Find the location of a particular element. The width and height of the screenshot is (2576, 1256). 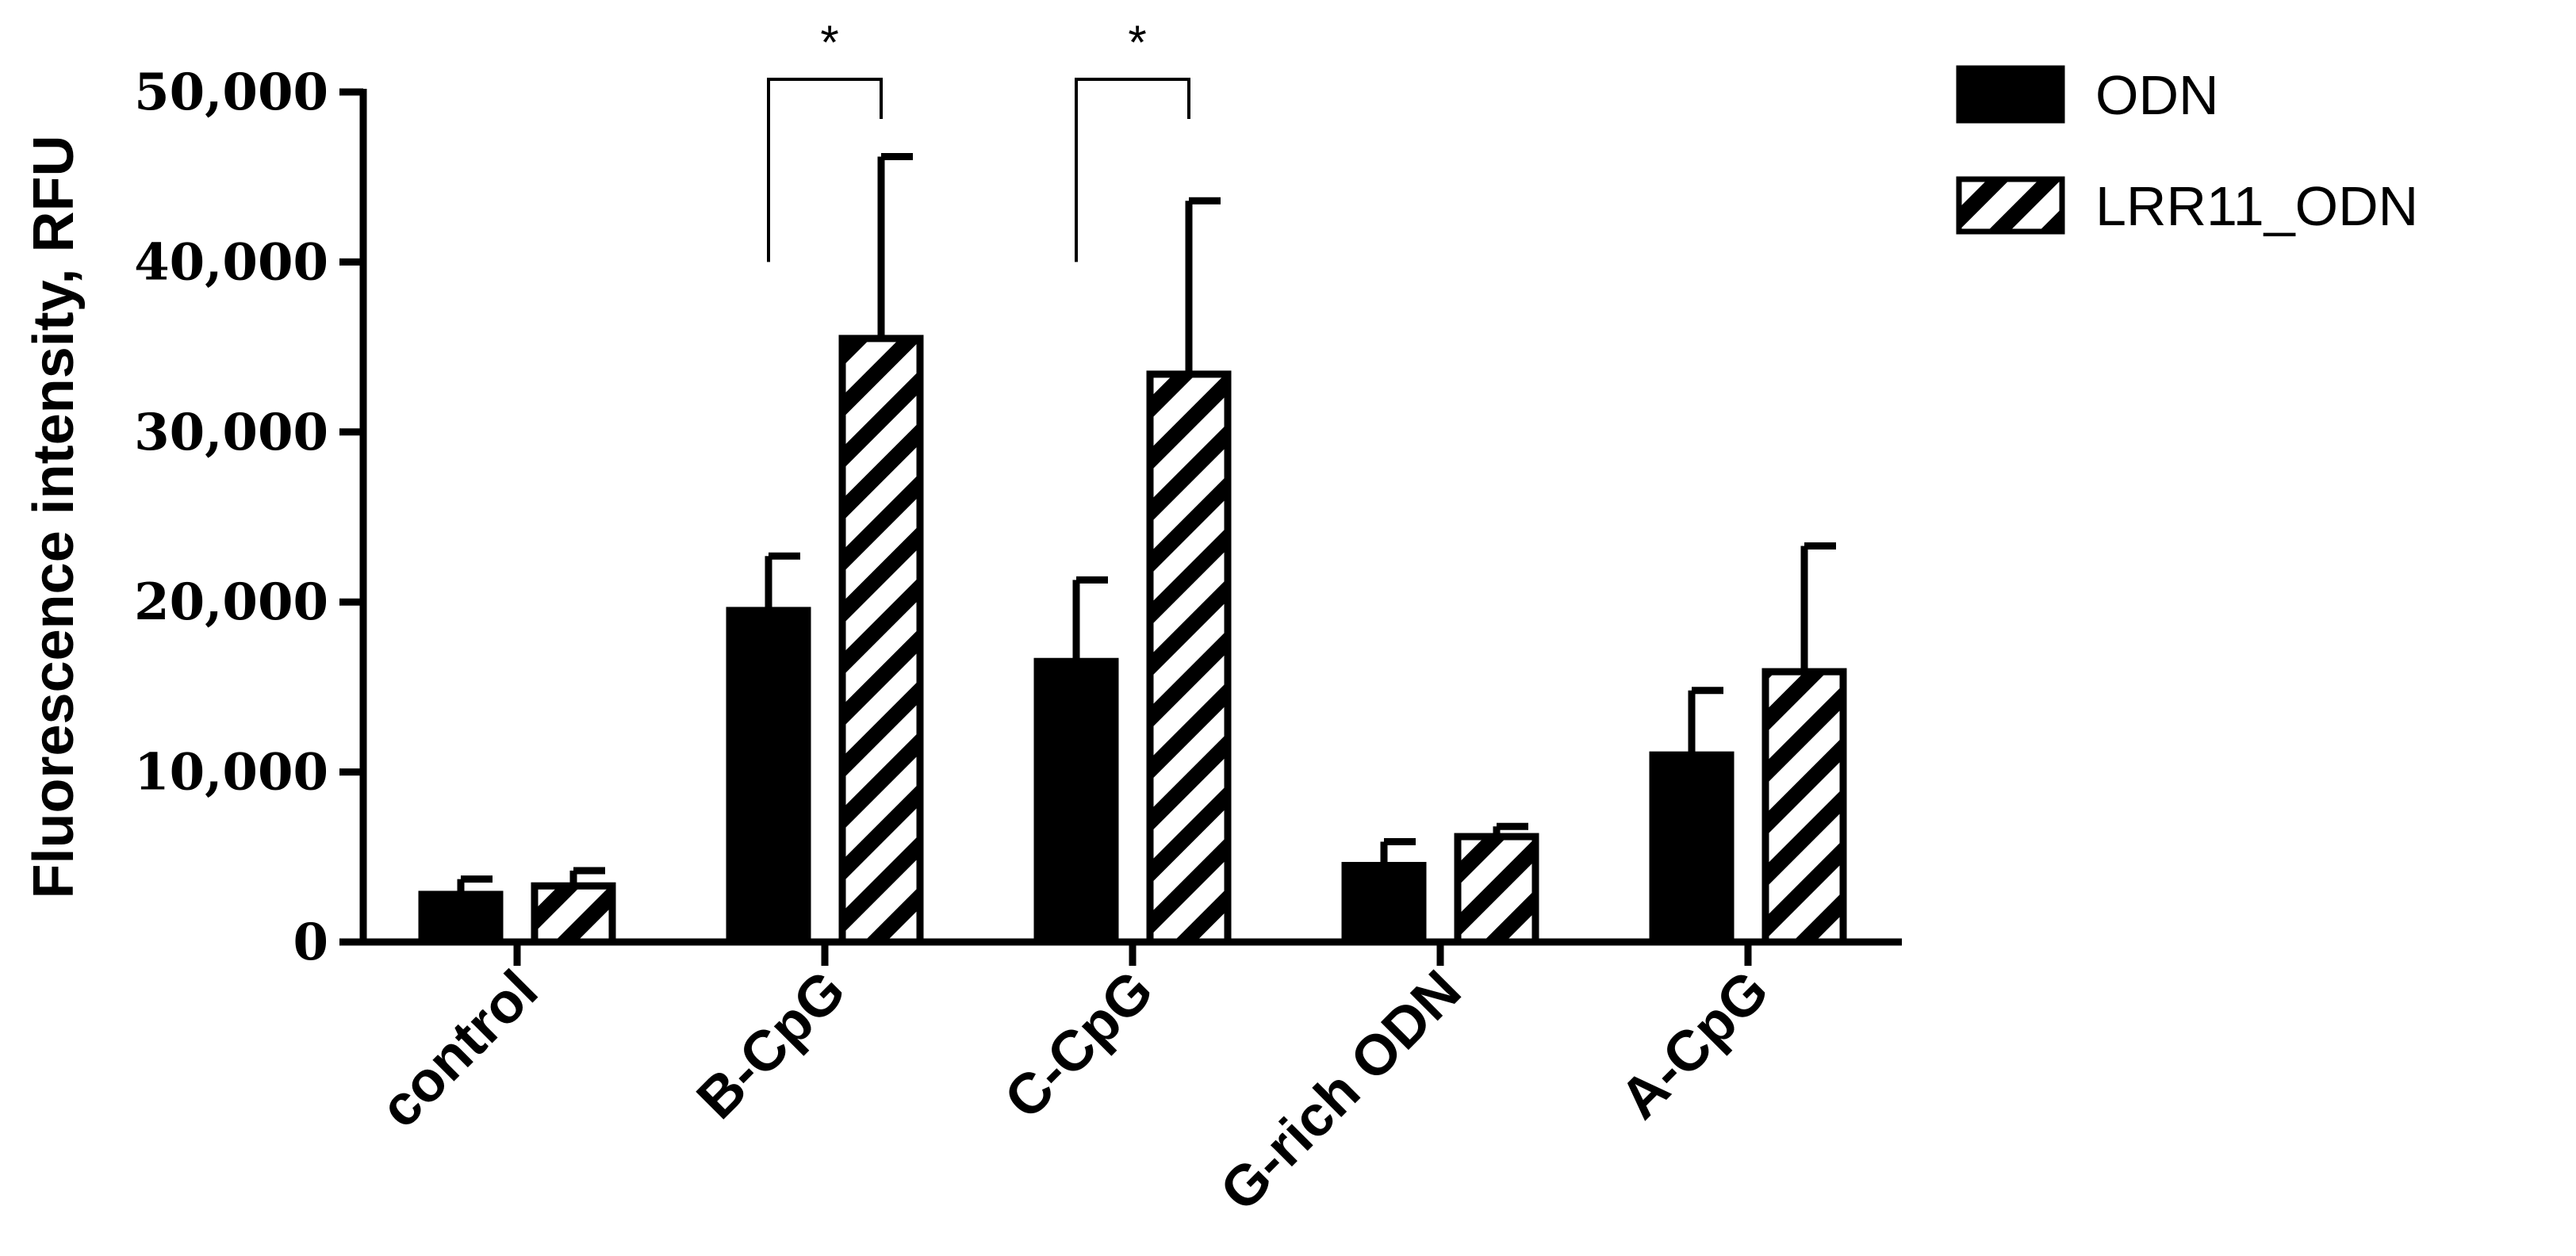

y-axis-label: Fluorescence intensity, RFU is located at coordinates (54, 517).